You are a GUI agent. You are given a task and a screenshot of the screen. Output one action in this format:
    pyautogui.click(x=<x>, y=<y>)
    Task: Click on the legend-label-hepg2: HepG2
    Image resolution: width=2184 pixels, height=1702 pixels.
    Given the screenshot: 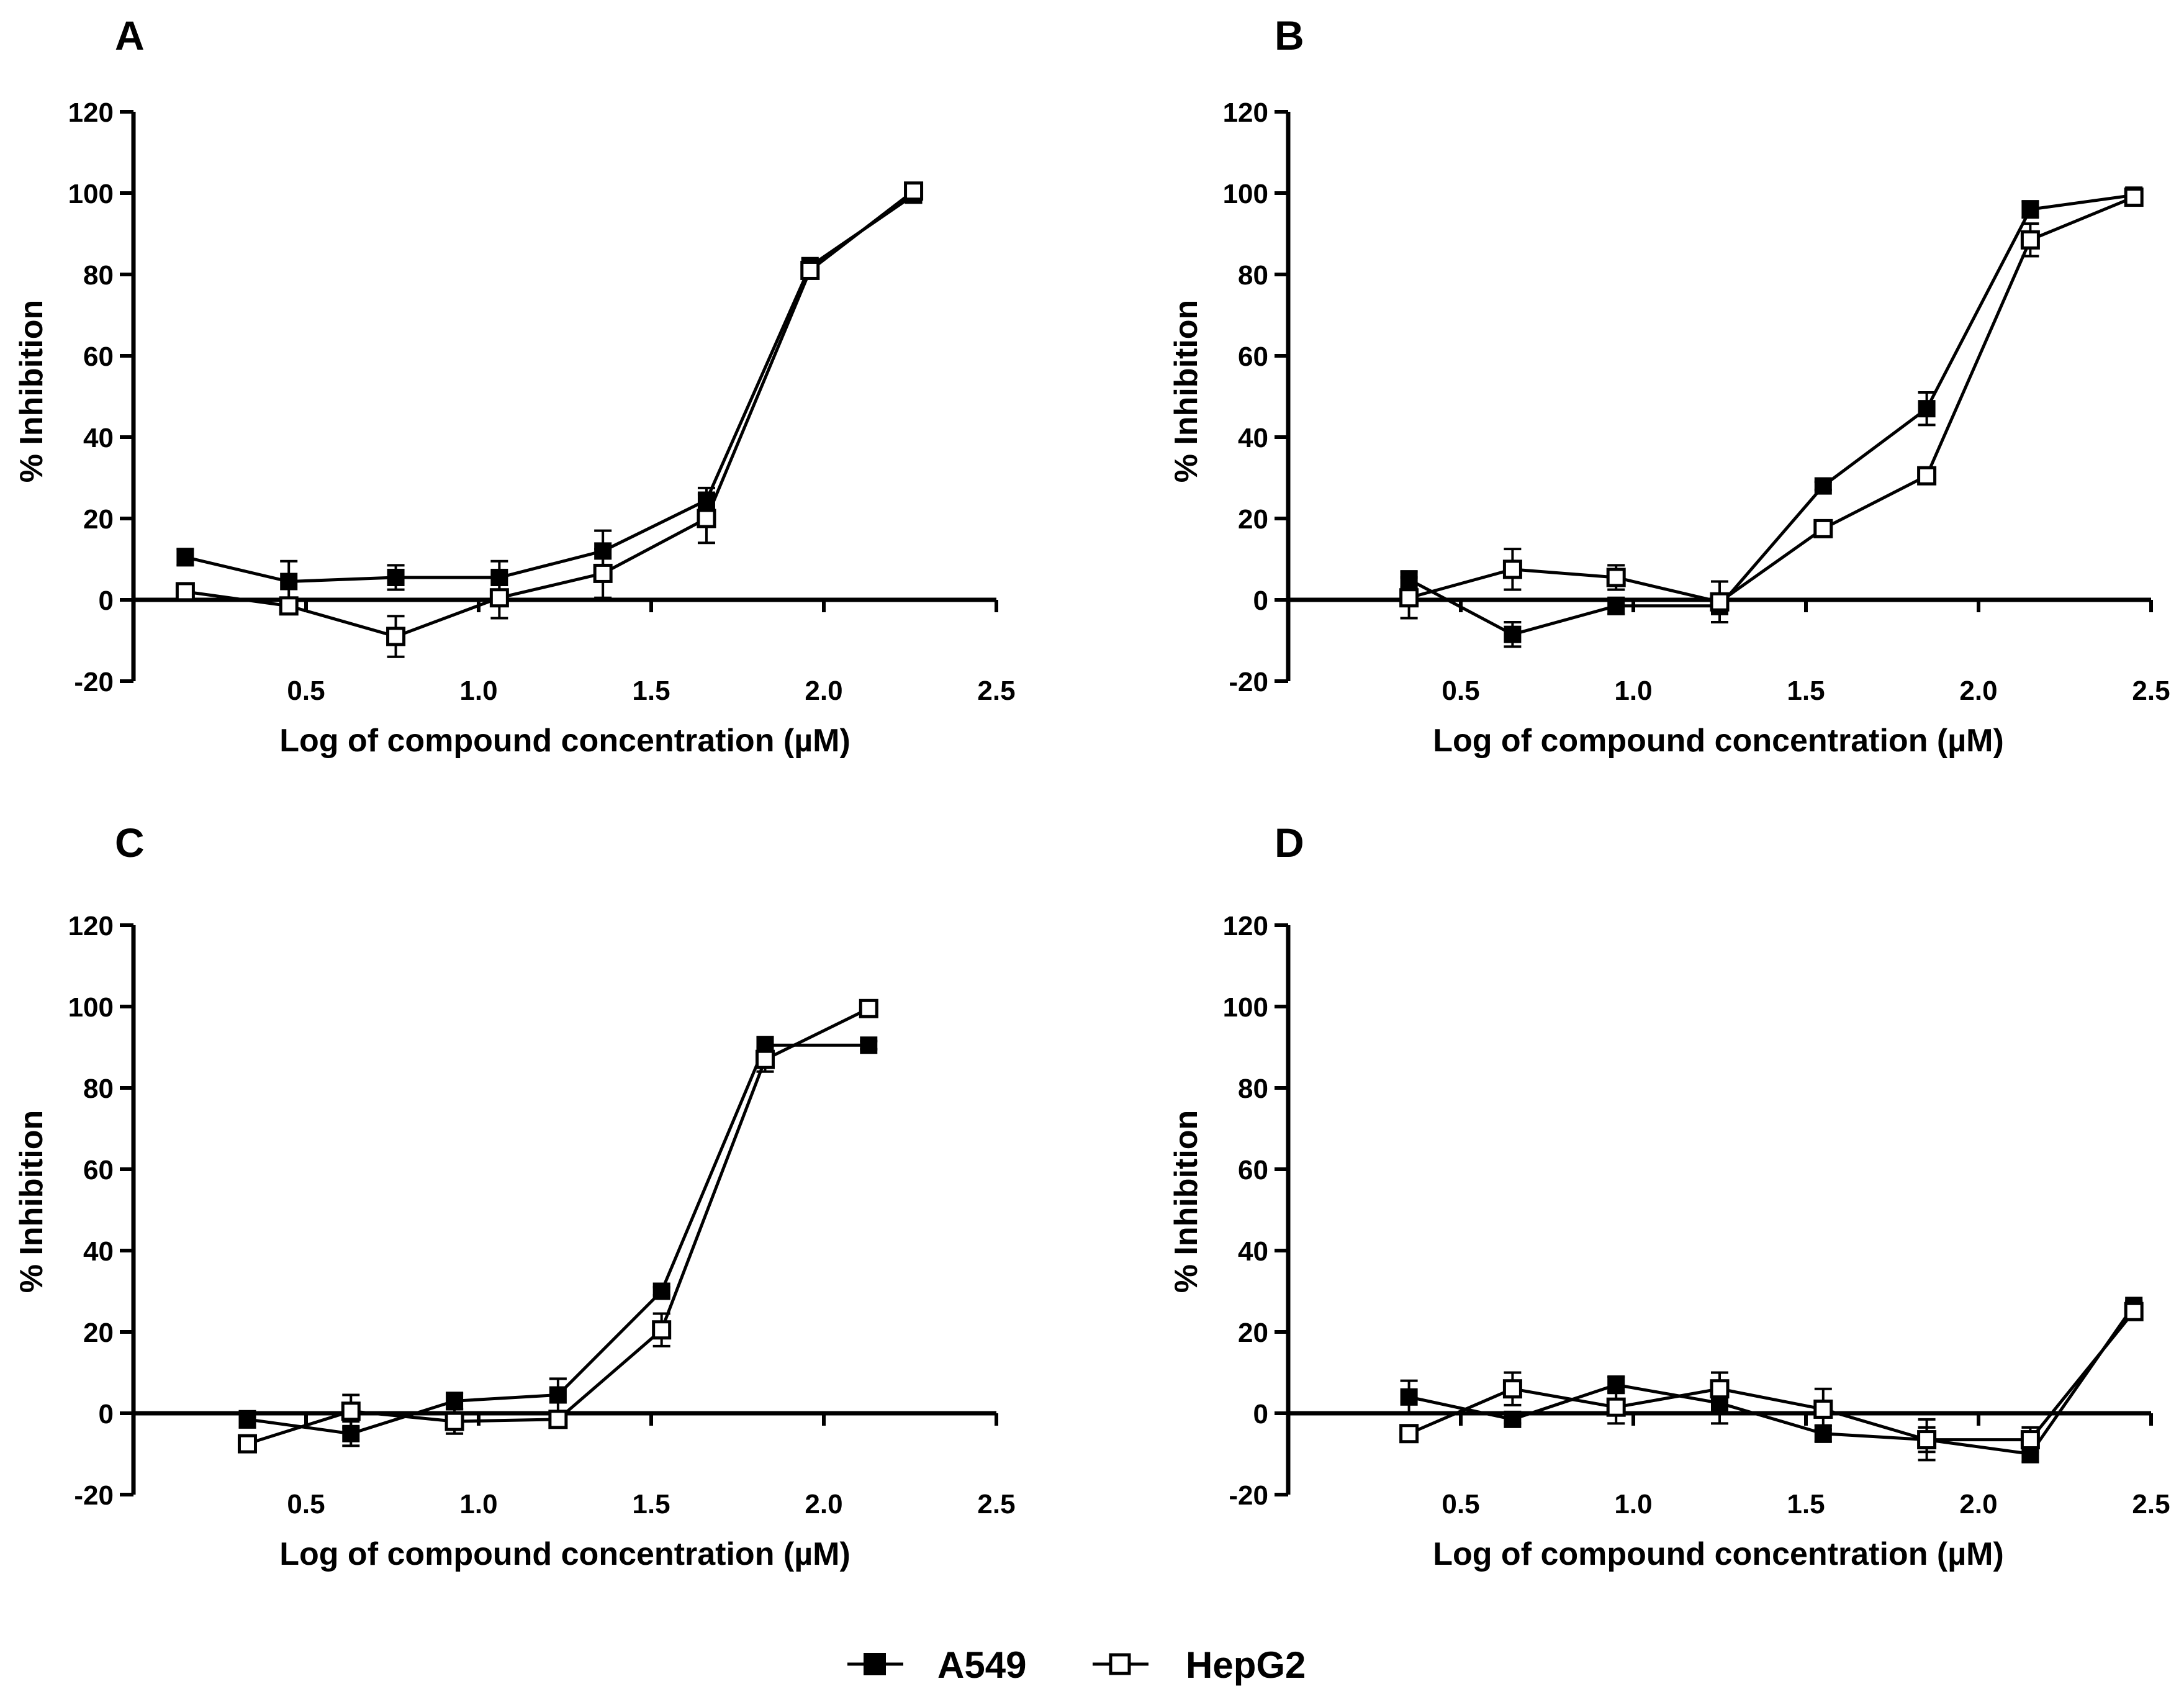 What is the action you would take?
    pyautogui.click(x=1246, y=1665)
    